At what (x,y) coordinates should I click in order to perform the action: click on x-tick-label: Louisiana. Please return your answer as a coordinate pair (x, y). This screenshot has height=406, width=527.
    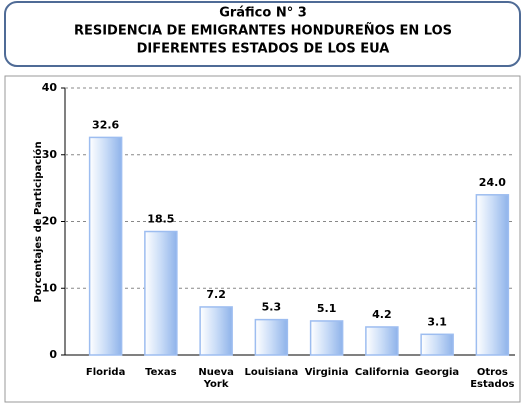
    Looking at the image, I should click on (271, 372).